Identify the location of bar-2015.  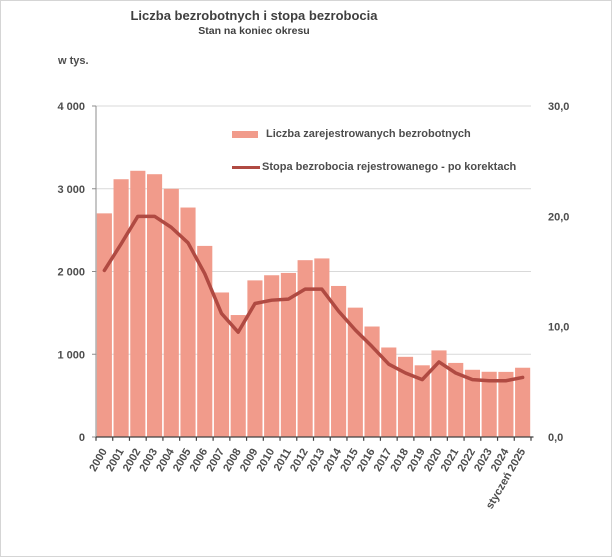
(355, 372).